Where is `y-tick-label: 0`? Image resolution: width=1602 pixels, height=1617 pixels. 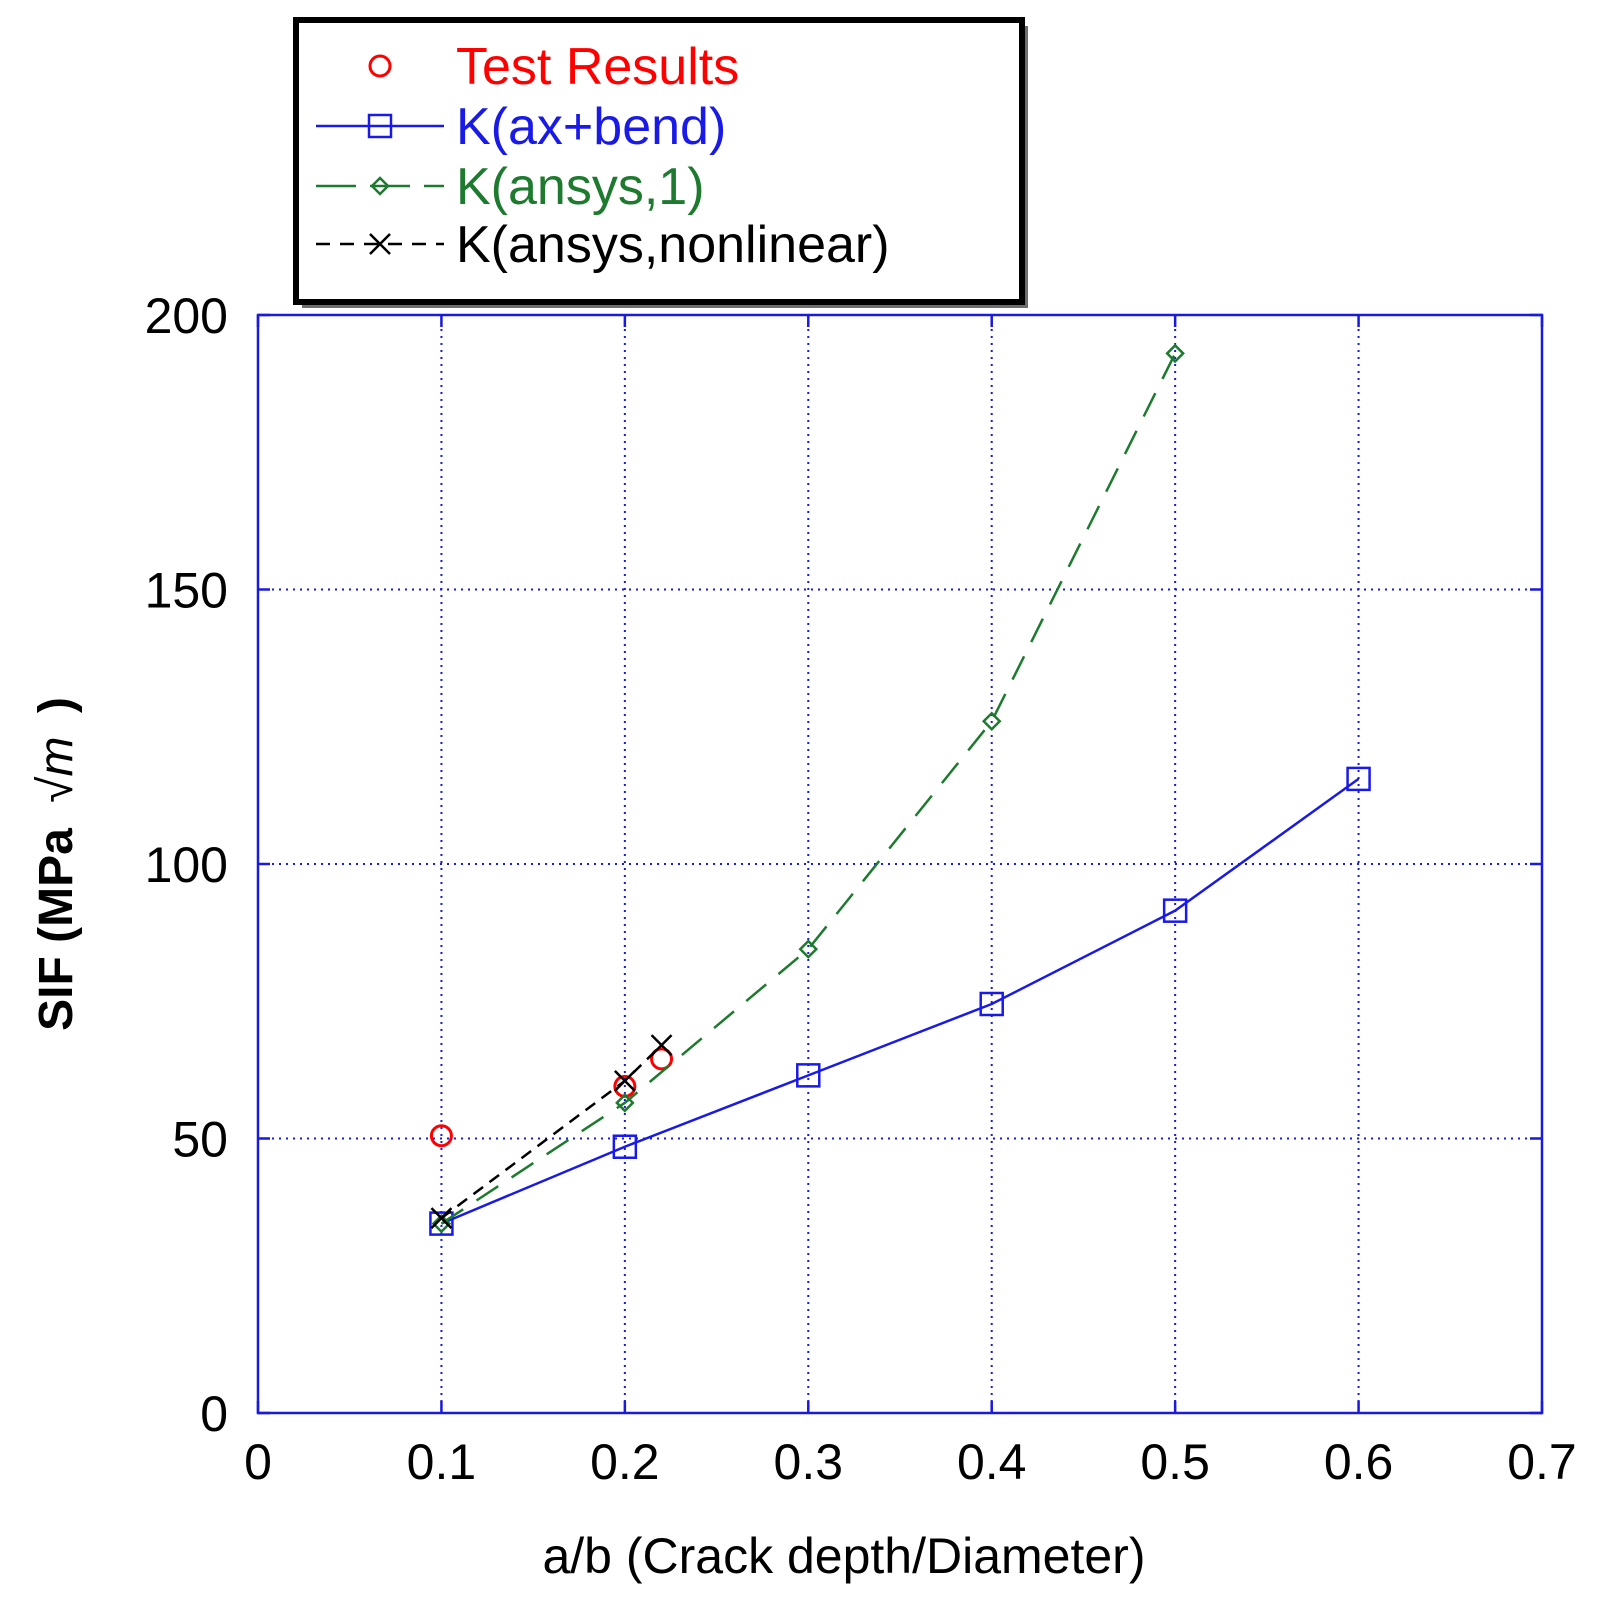 y-tick-label: 0 is located at coordinates (214, 1414).